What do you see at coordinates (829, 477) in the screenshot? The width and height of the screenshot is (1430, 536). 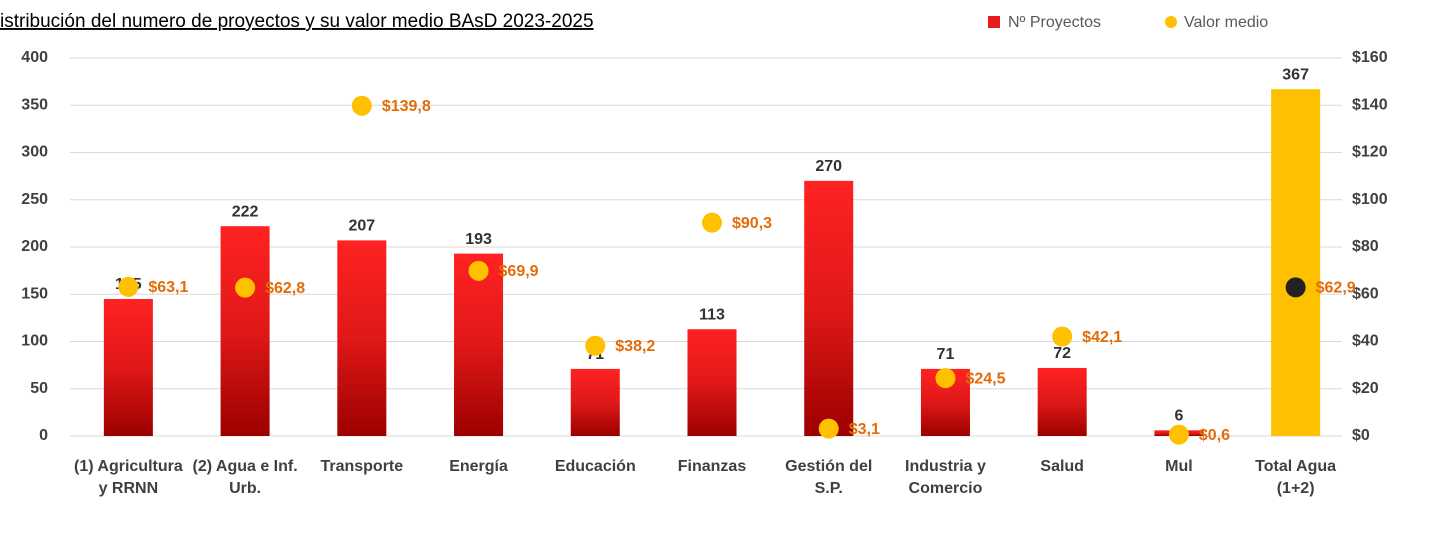 I see `x-tick-label: Gestión del S.P.` at bounding box center [829, 477].